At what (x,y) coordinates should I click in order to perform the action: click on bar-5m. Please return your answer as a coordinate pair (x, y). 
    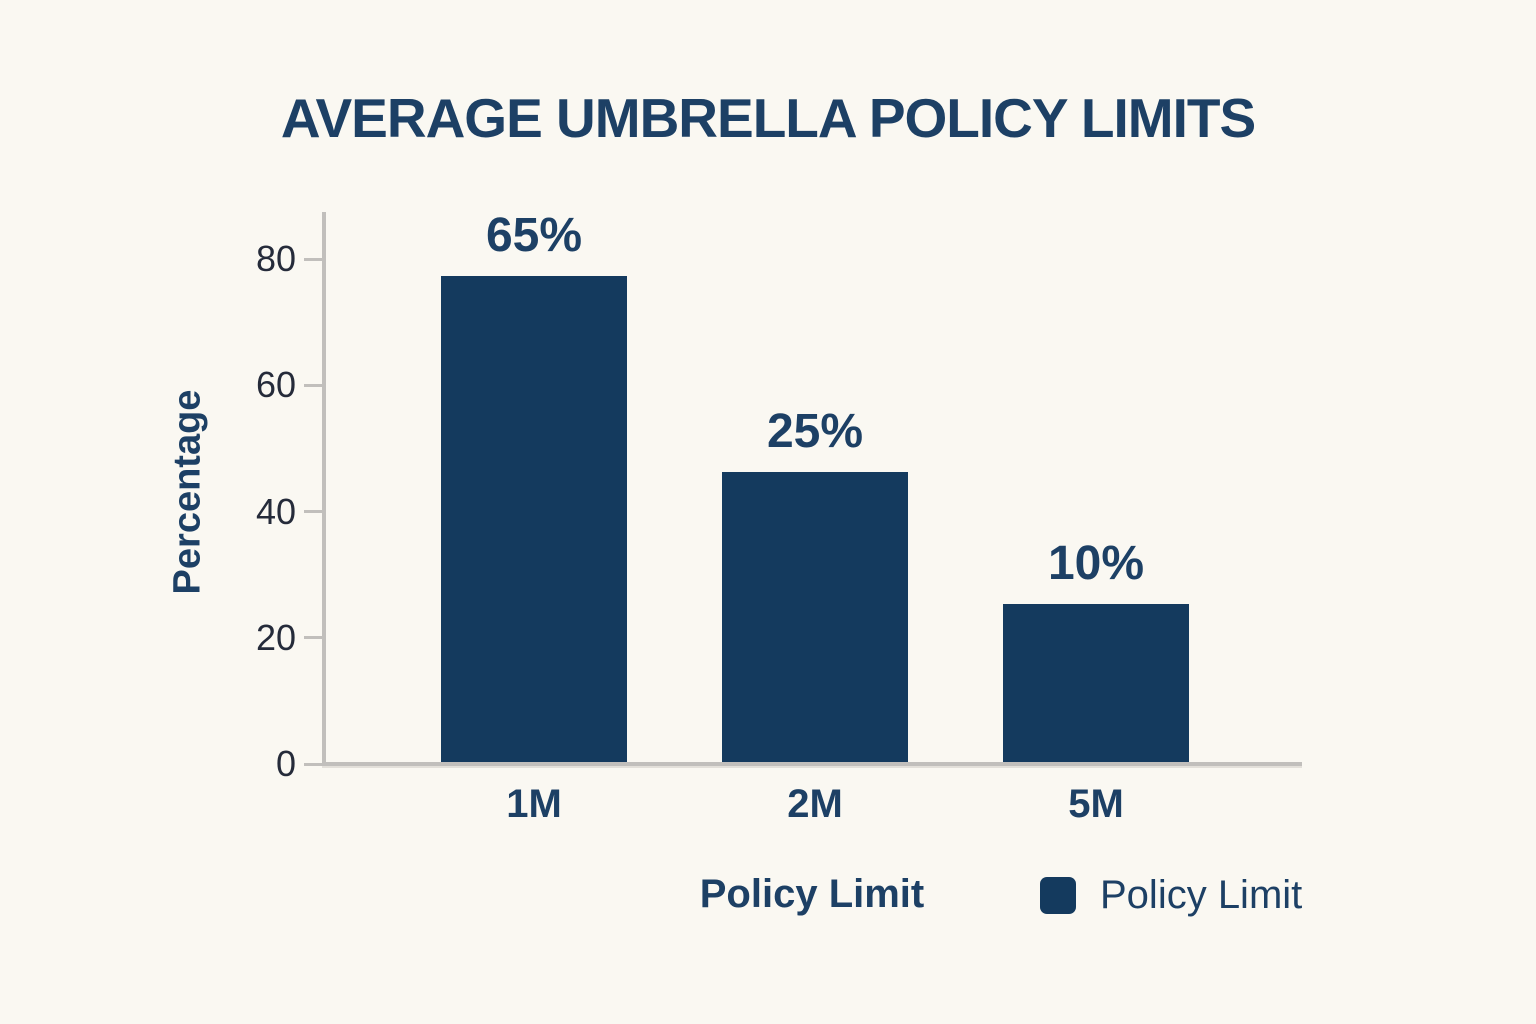
    Looking at the image, I should click on (1096, 683).